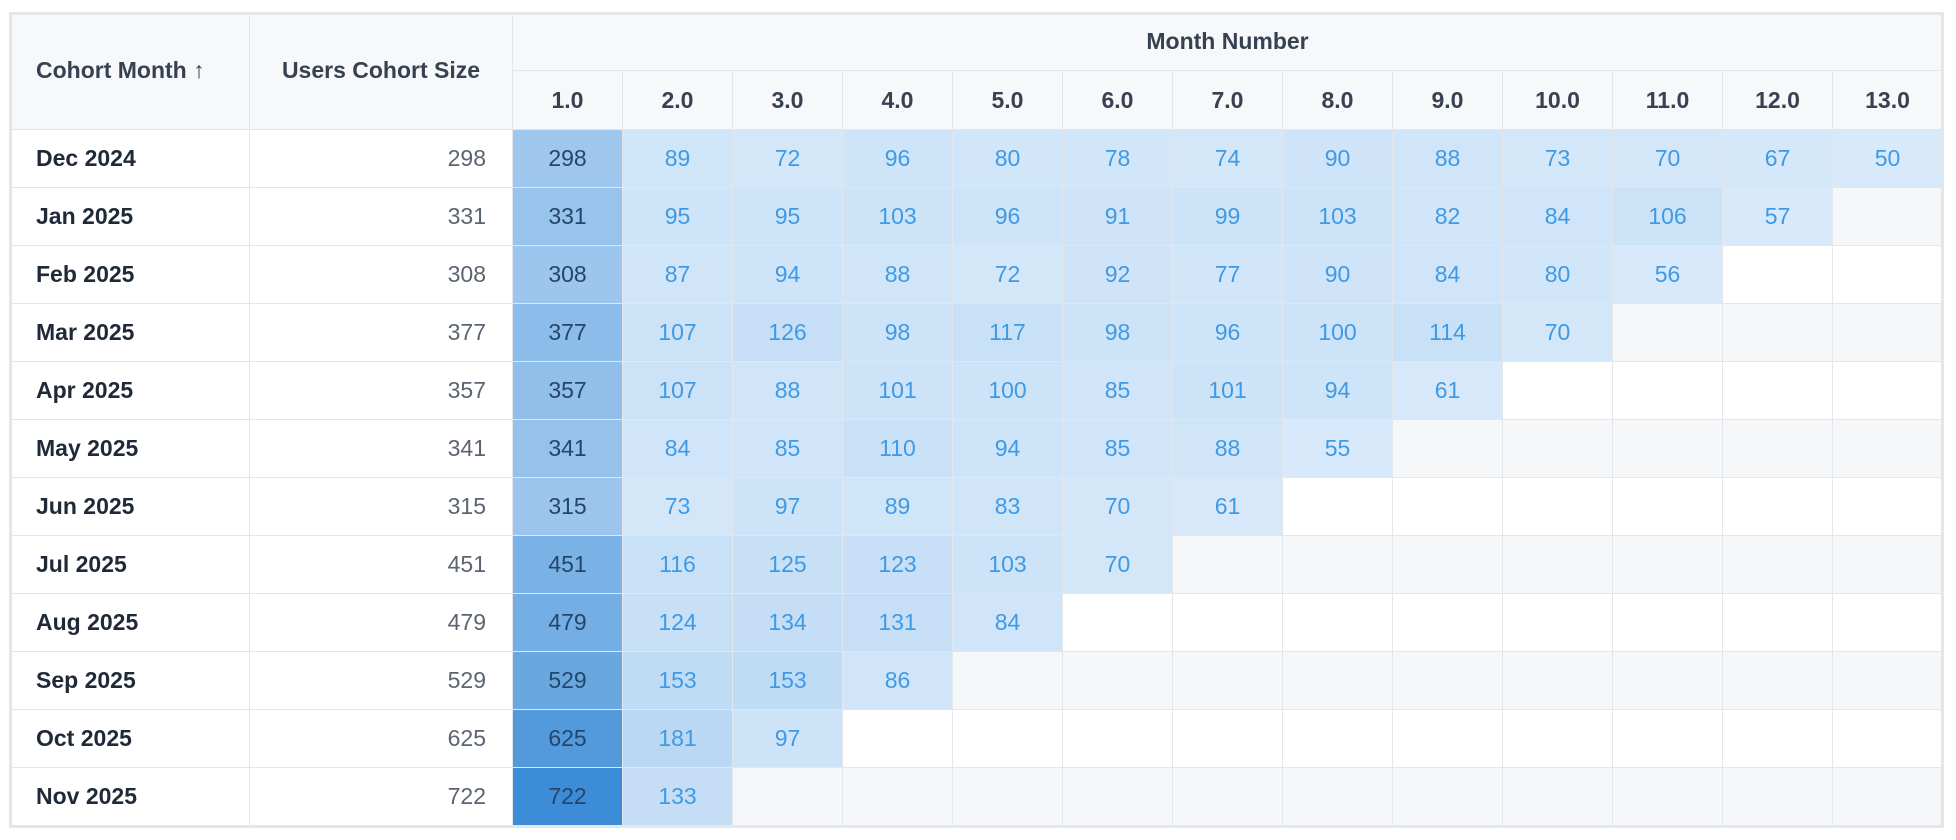 The height and width of the screenshot is (840, 1956). I want to click on header-cohort-size: Users Cohort Size, so click(381, 71).